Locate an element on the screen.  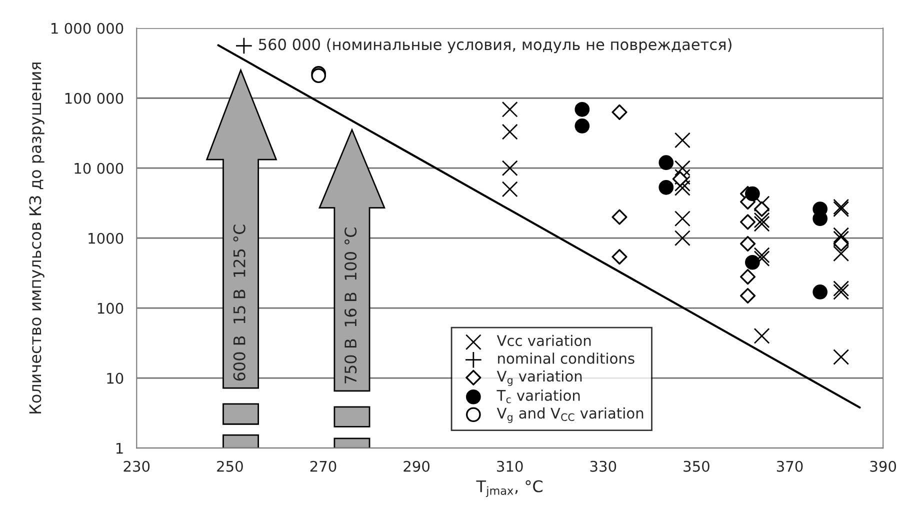
y-tick-label: 1000 is located at coordinates (106, 238).